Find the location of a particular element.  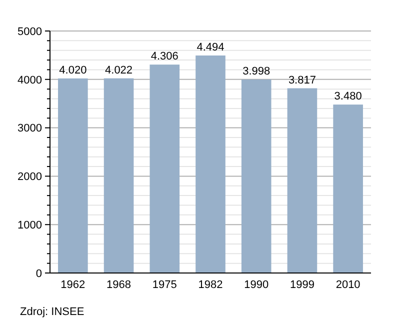

y-tick-label: 2000 is located at coordinates (30, 177).